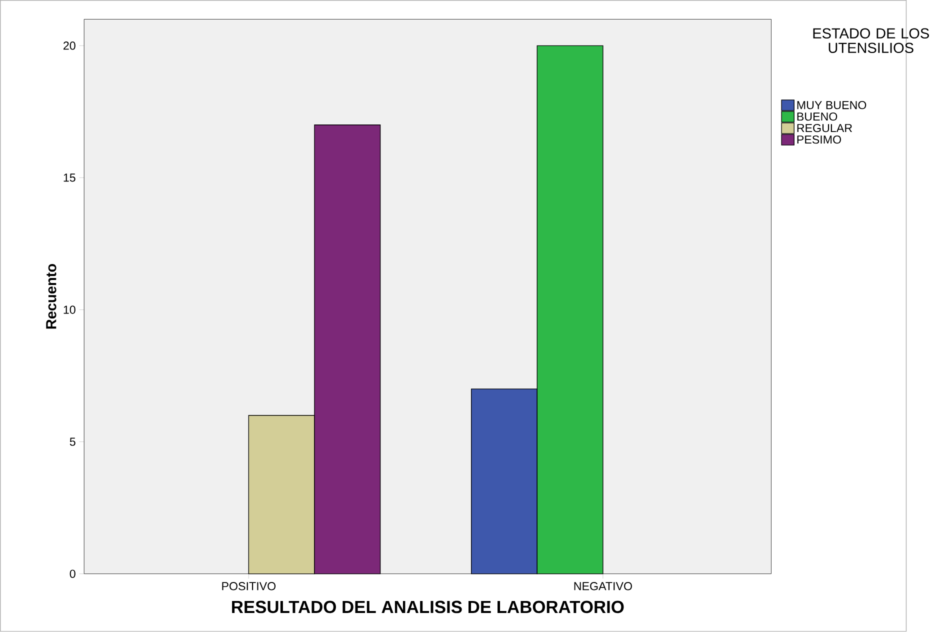  Describe the element at coordinates (603, 586) in the screenshot. I see `x-tick-label: NEGATIVO` at that location.